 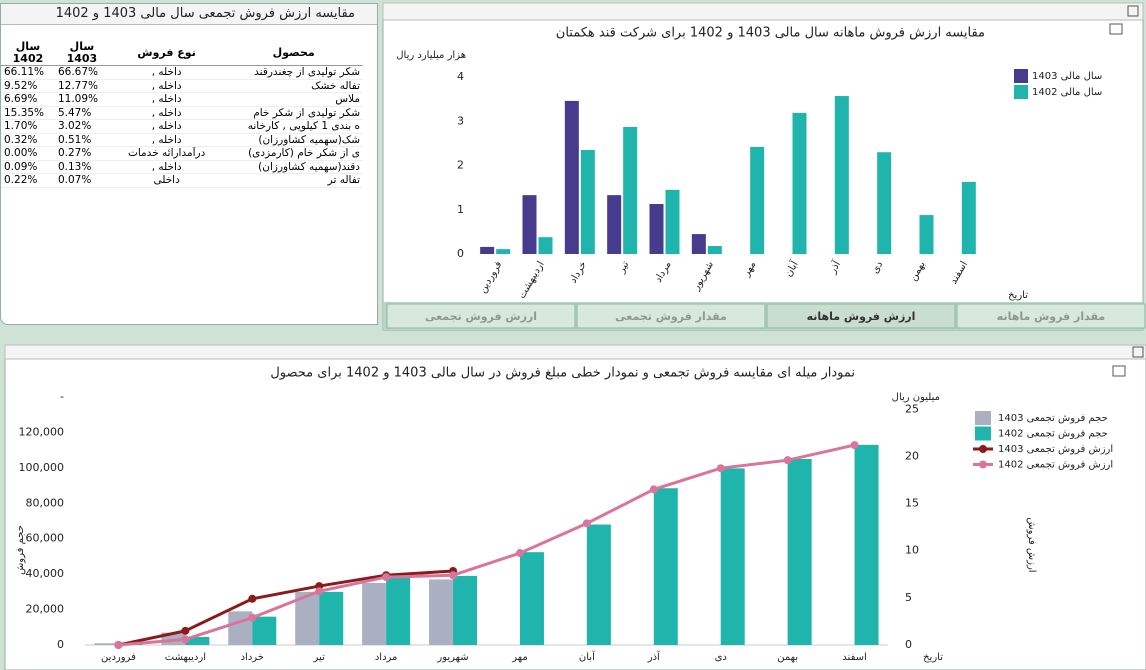 I want to click on table-cell: 0.00%, so click(x=28, y=153).